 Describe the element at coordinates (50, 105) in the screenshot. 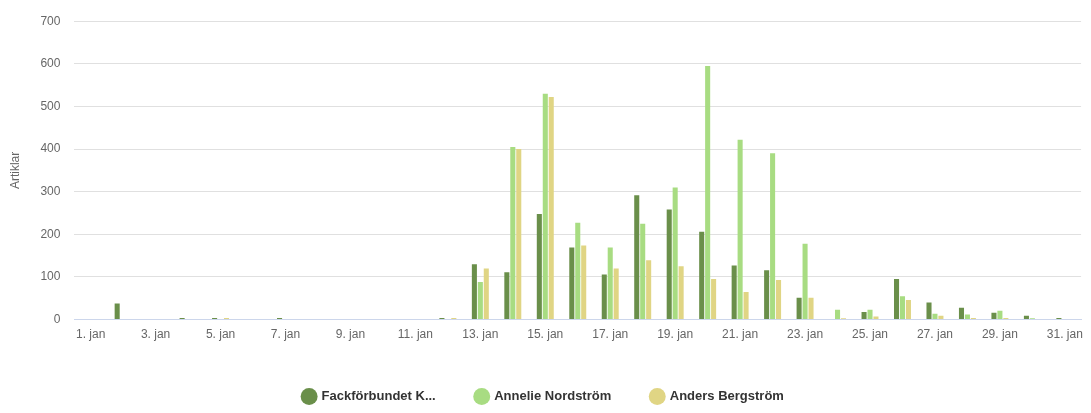

I see `y-tick-label: 500` at that location.